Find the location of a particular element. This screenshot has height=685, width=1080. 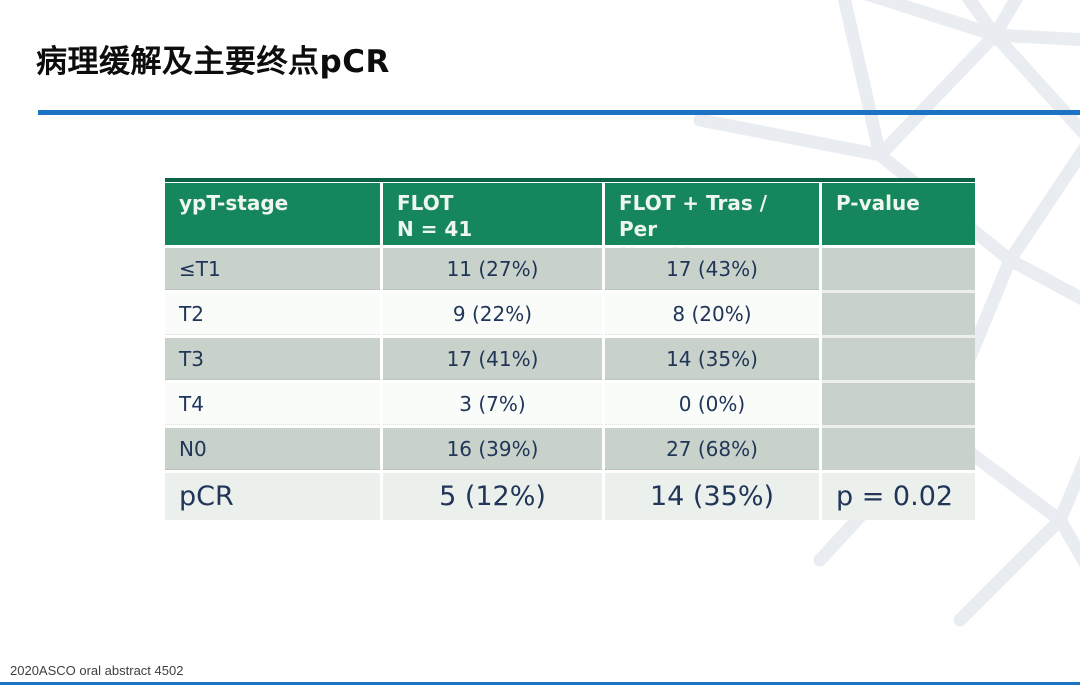

flot-value-cell: 16 (39%) is located at coordinates (492, 449).